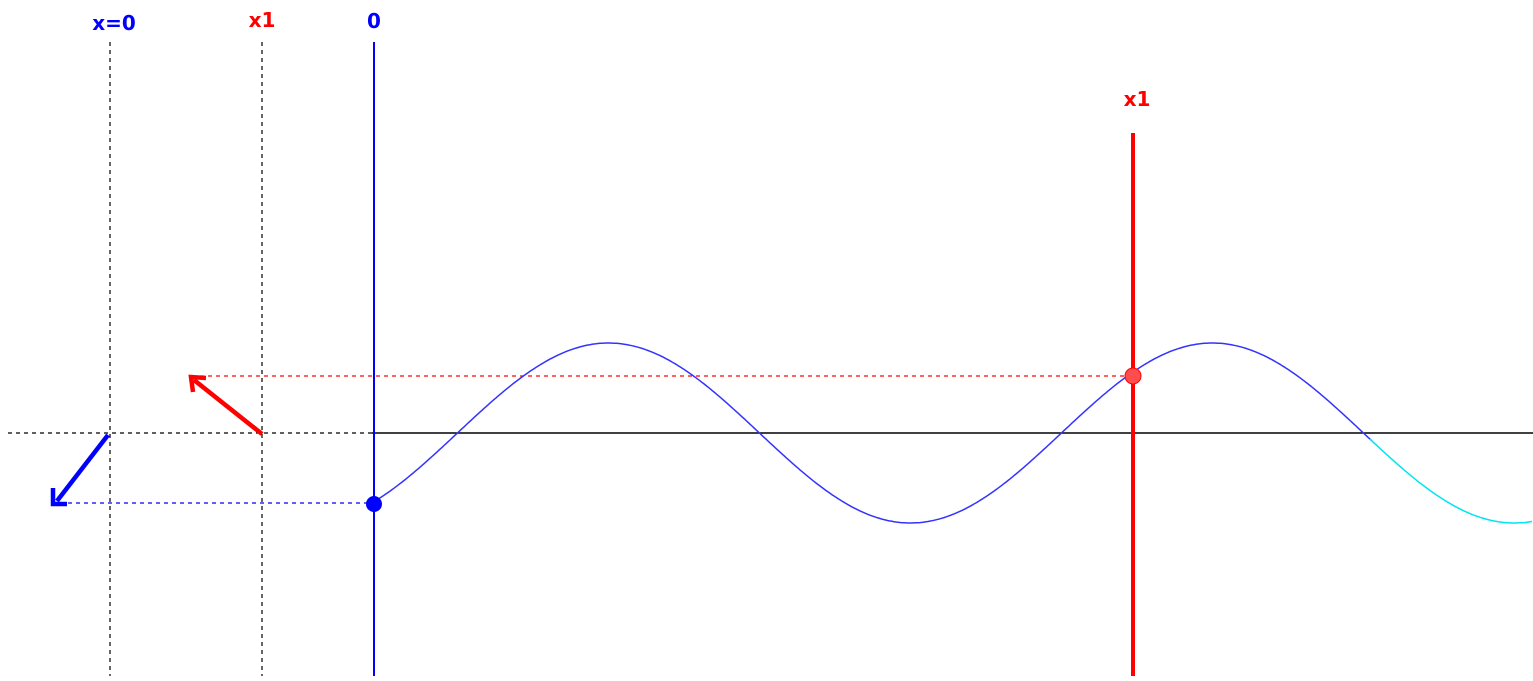  Describe the element at coordinates (374, 504) in the screenshot. I see `origin-point` at that location.